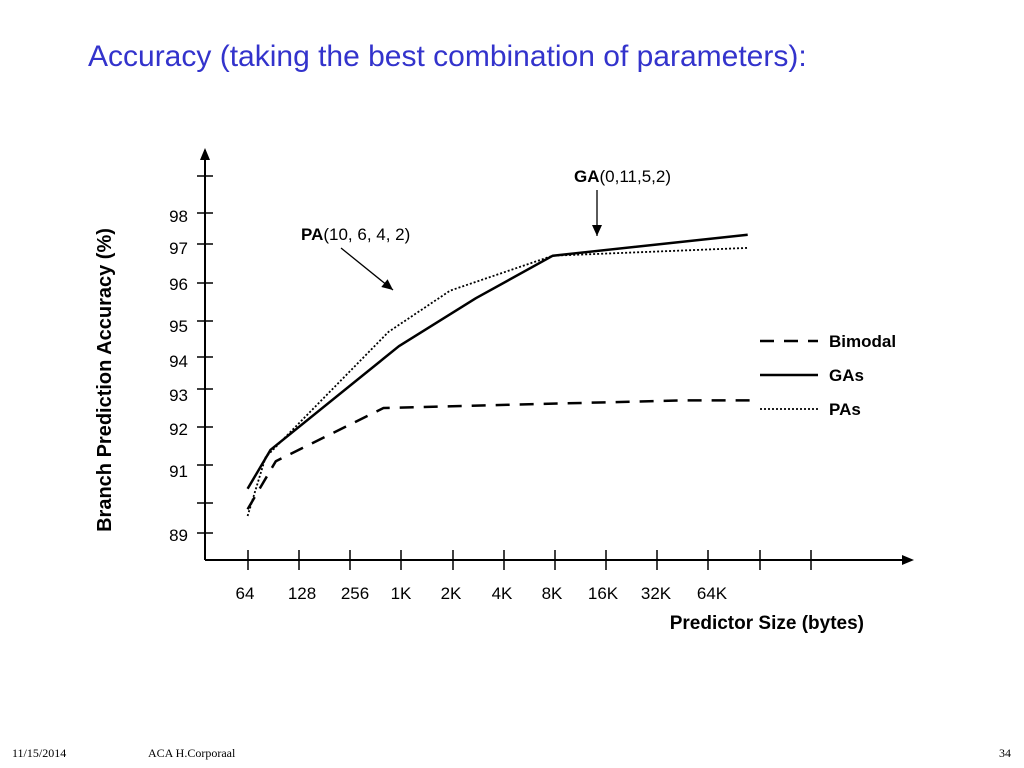 This screenshot has height=768, width=1024. I want to click on y-axis-arrow, so click(205, 154).